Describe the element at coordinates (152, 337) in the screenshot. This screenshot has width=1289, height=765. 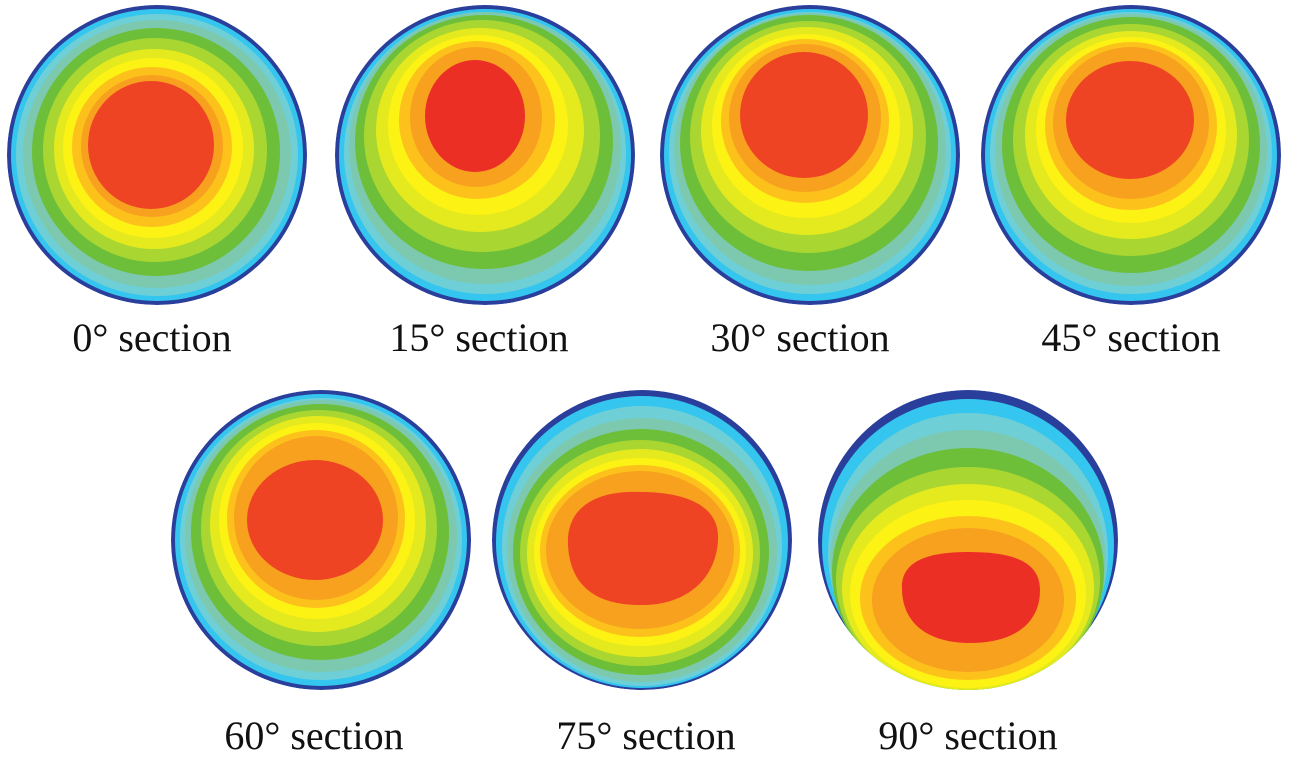
I see `section-caption-0: 0° section` at that location.